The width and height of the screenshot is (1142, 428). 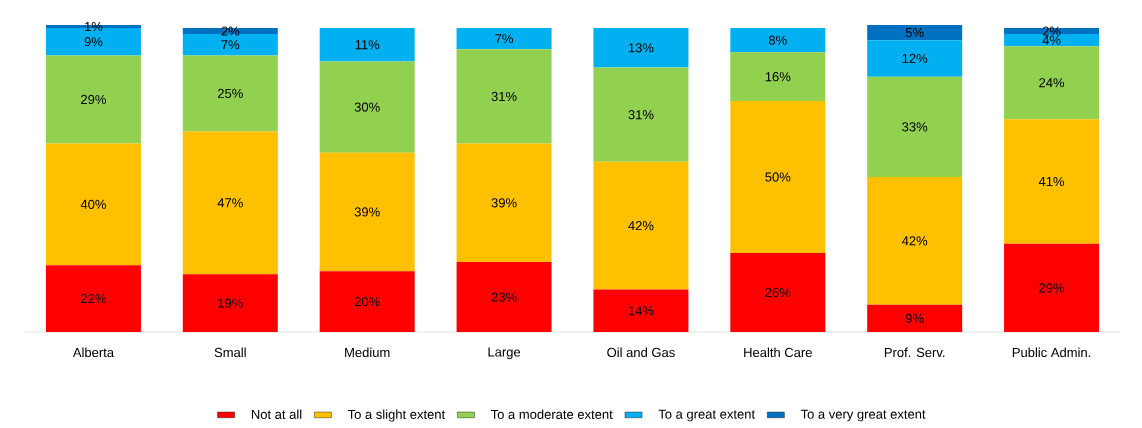 What do you see at coordinates (778, 352) in the screenshot?
I see `x-tick-label: Health Care` at bounding box center [778, 352].